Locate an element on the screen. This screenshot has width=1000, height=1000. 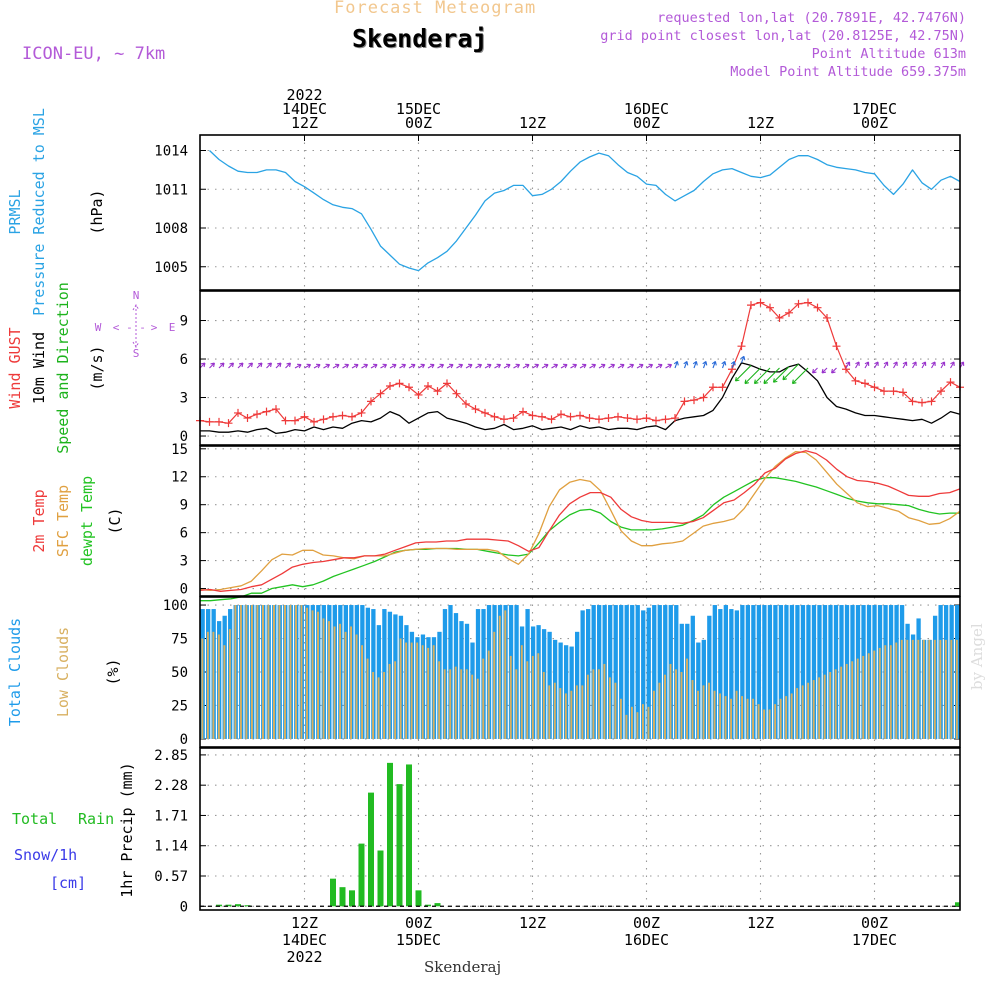
pressure-ytick-label: 1014 is located at coordinates (171, 152).